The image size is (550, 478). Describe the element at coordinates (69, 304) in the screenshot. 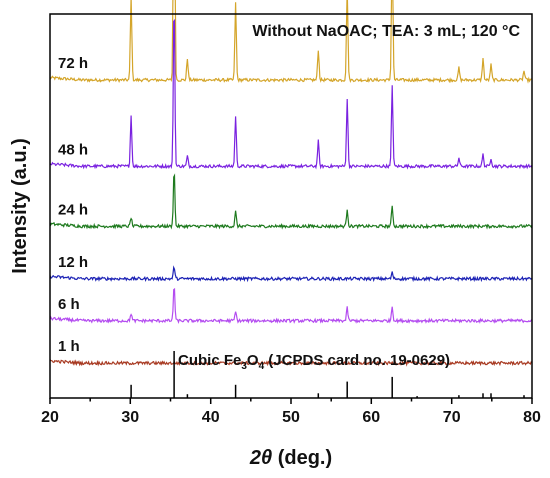

I see `series-label-6h: 6 h` at that location.